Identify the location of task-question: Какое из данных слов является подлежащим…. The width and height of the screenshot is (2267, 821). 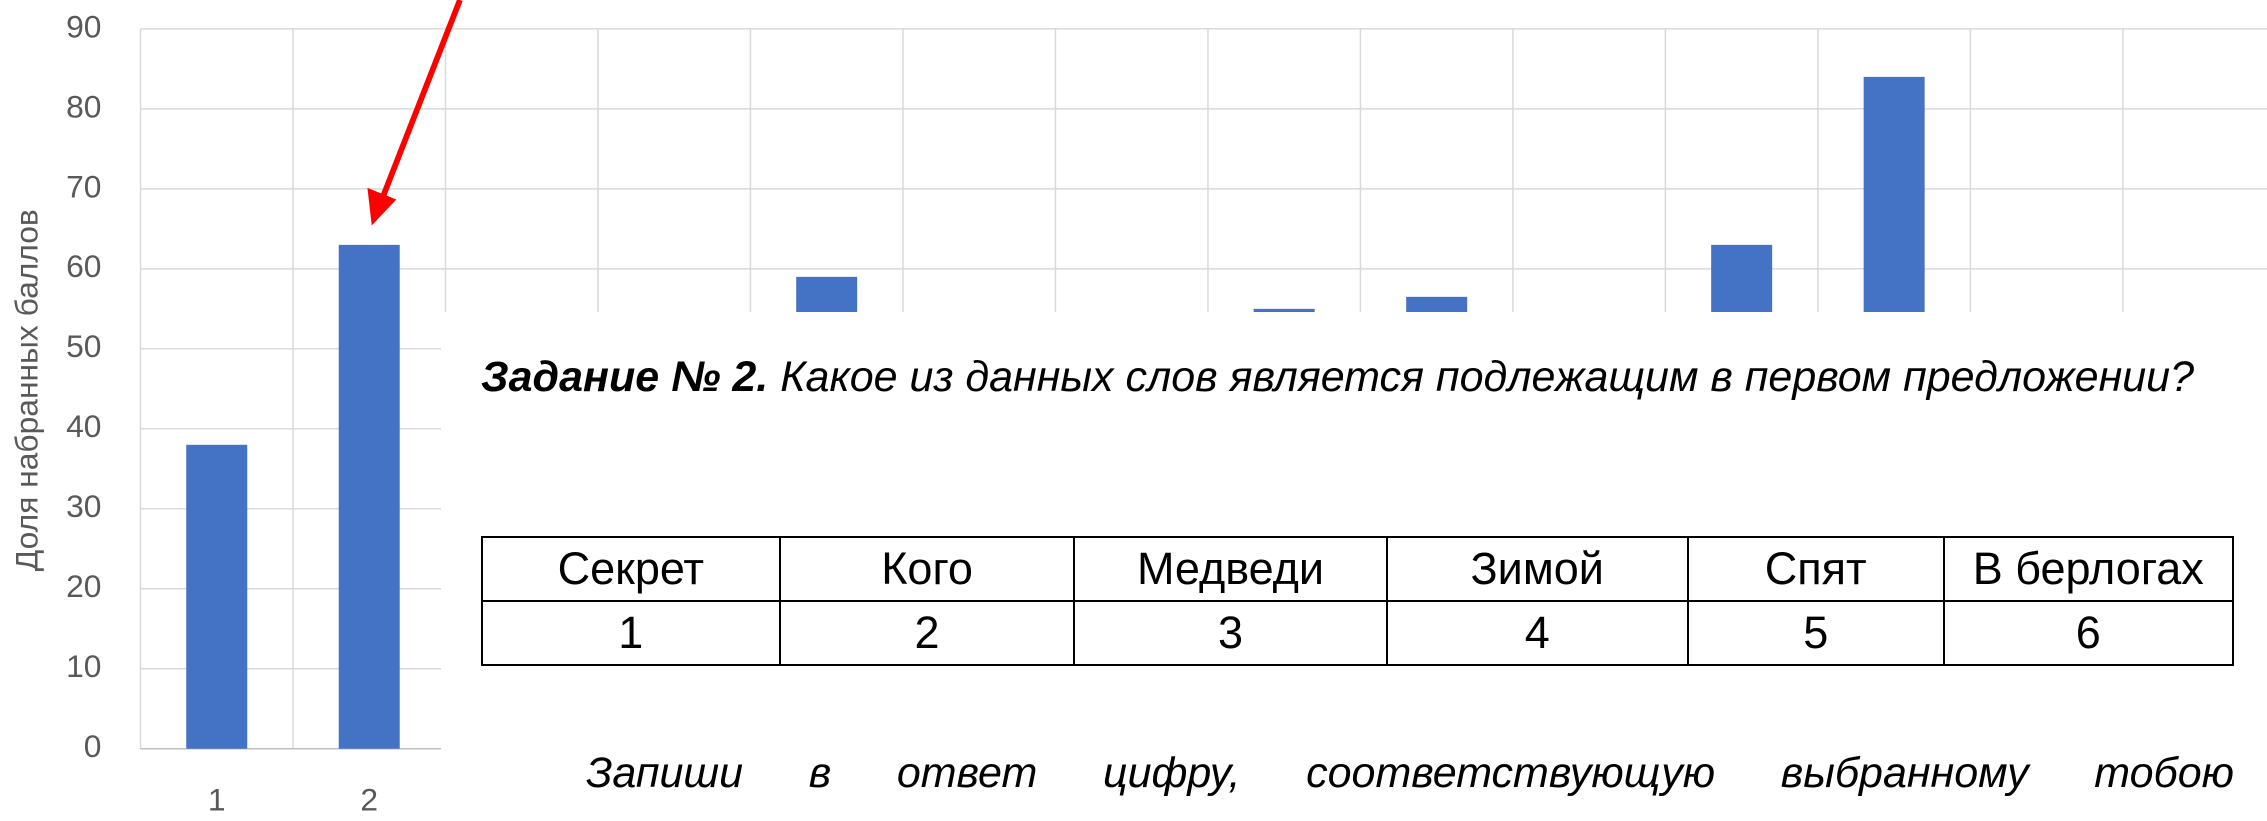
(1487, 377).